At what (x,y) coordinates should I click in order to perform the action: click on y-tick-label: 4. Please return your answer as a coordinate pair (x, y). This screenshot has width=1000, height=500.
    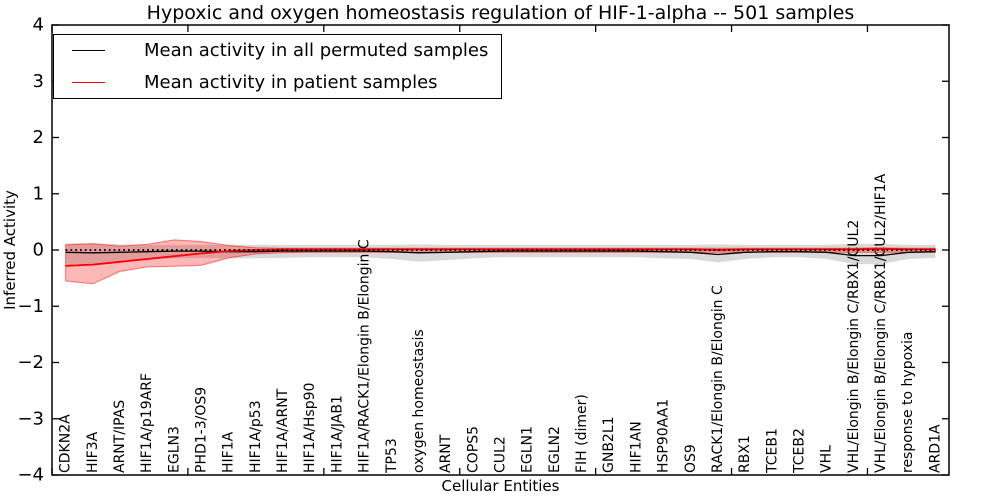
    Looking at the image, I should click on (38, 25).